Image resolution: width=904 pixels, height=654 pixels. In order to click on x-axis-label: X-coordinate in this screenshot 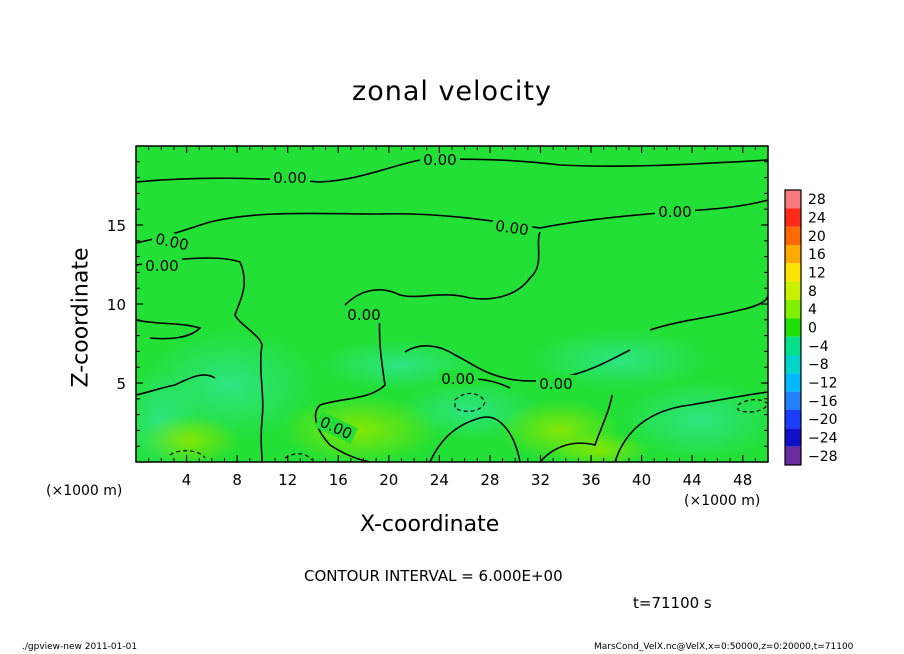, I will do `click(430, 524)`.